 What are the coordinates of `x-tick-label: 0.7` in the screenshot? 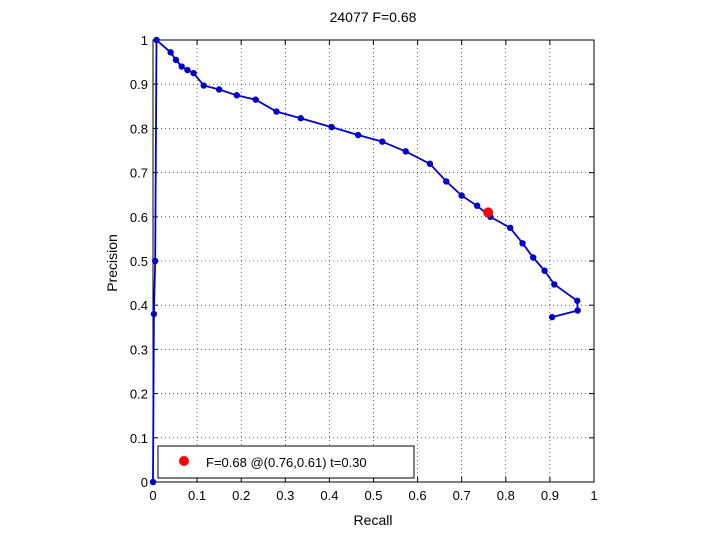 It's located at (462, 495).